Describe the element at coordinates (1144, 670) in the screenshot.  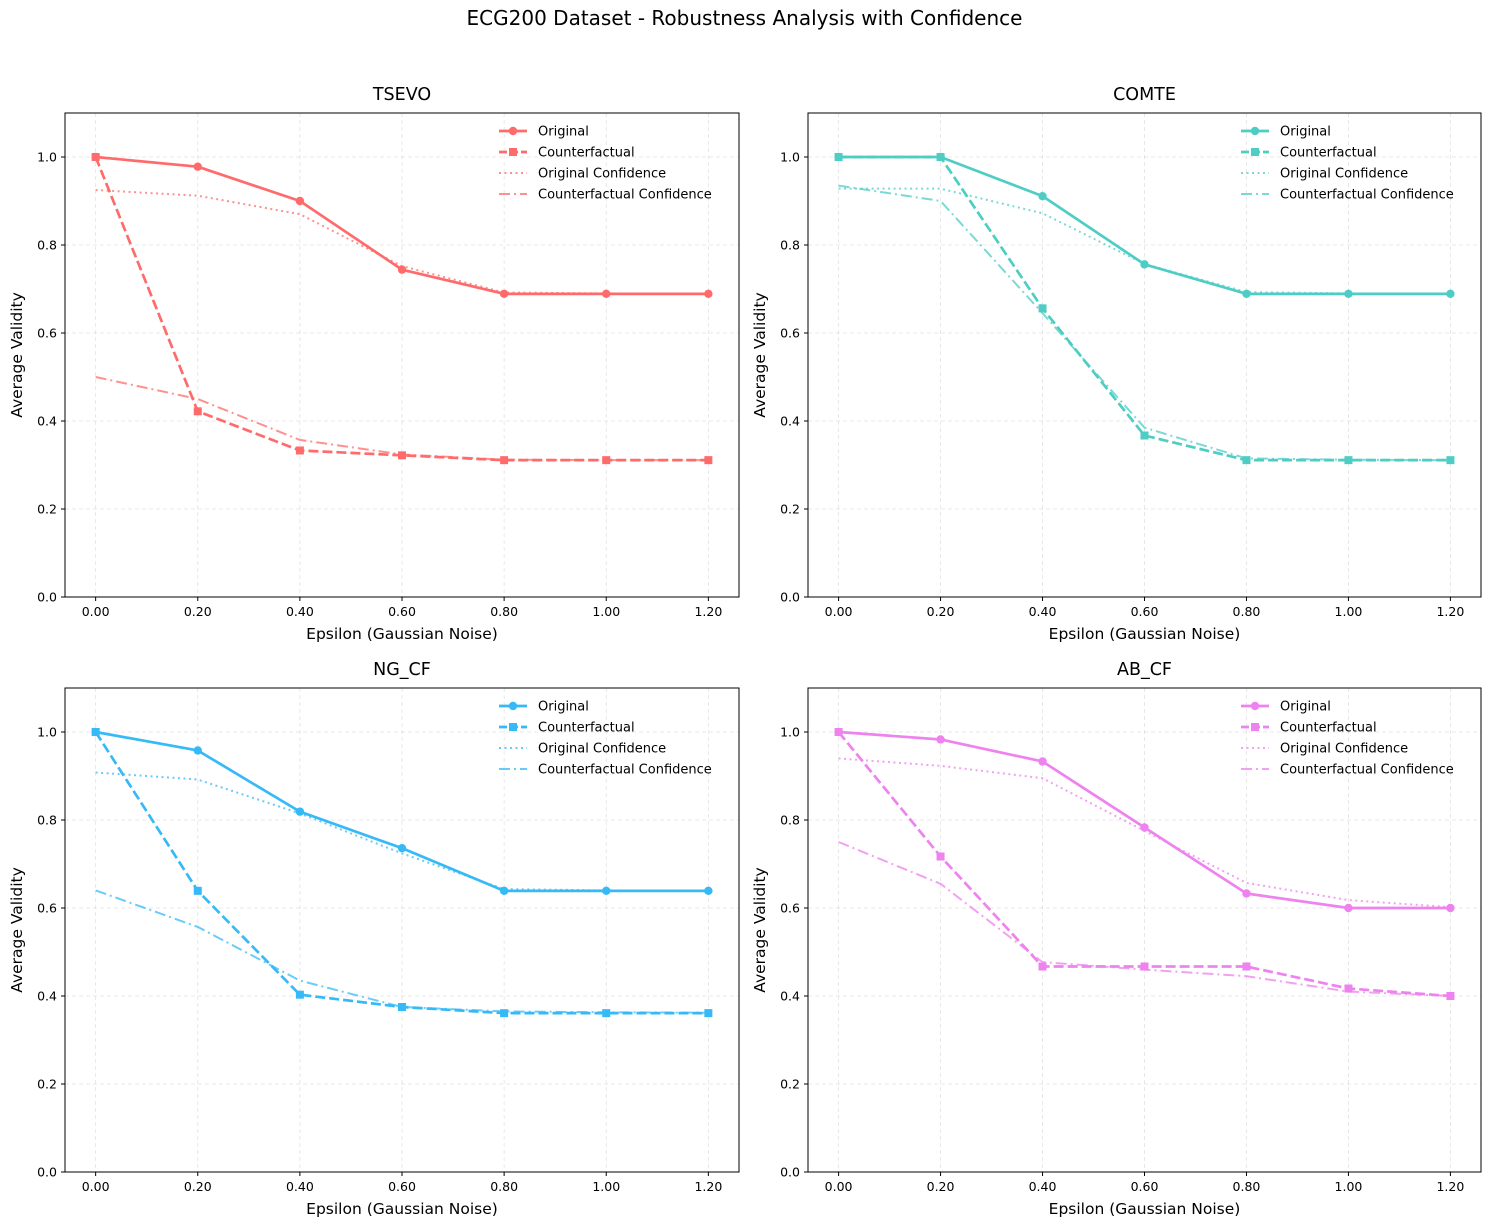
I see `panel-title: AB_CF` at that location.